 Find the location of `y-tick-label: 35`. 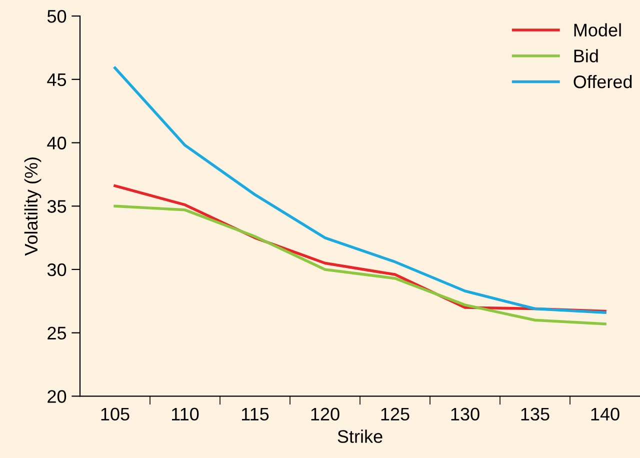

y-tick-label: 35 is located at coordinates (56, 206).